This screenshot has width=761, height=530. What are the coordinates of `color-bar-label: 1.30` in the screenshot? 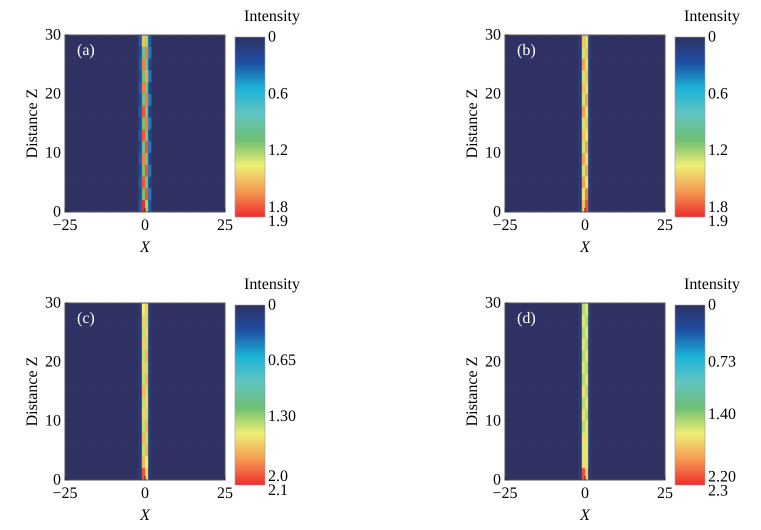 It's located at (282, 416).